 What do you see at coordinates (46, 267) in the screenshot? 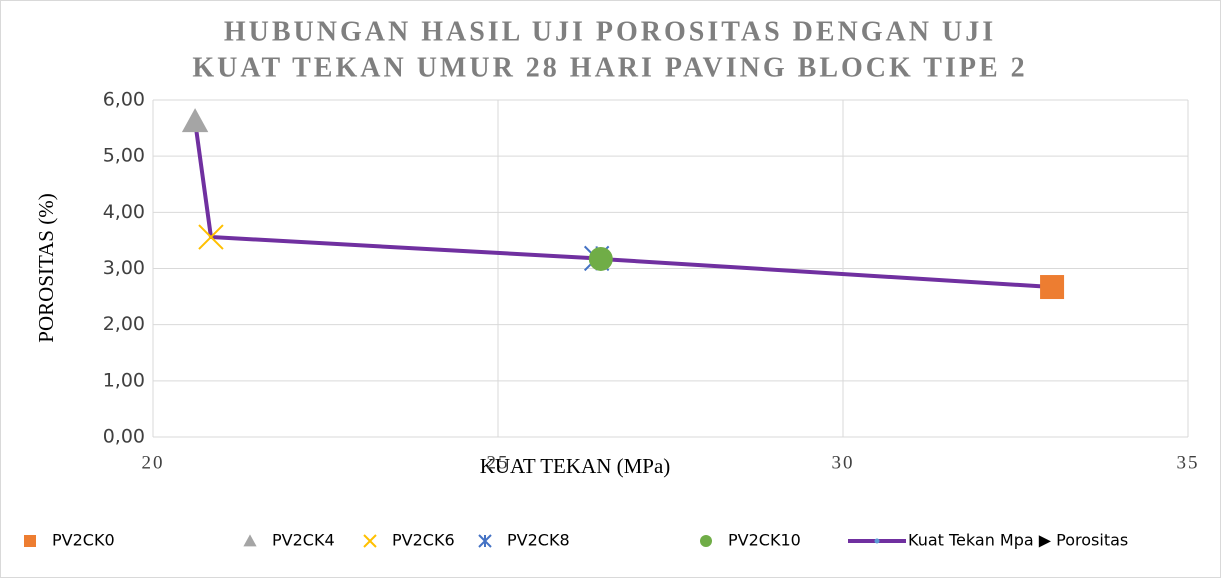
I see `y-axis-label: POROSITAS (%)` at bounding box center [46, 267].